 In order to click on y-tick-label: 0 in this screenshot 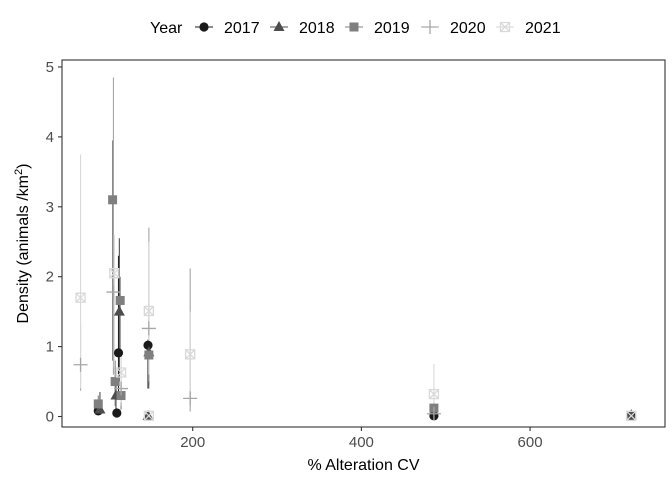, I will do `click(50, 417)`.